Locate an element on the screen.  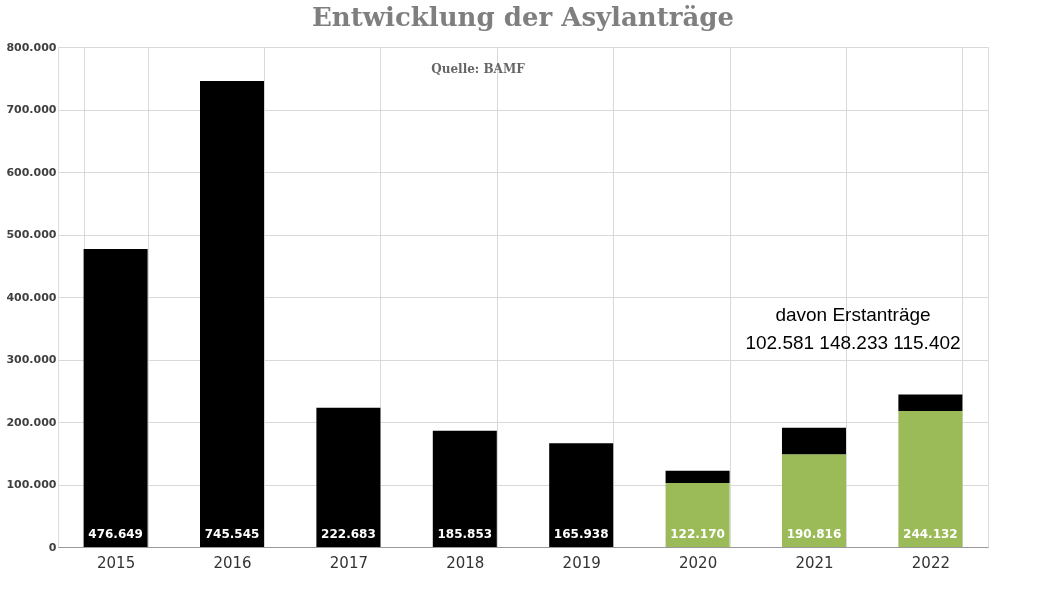
total-label: 122.170 is located at coordinates (697, 534).